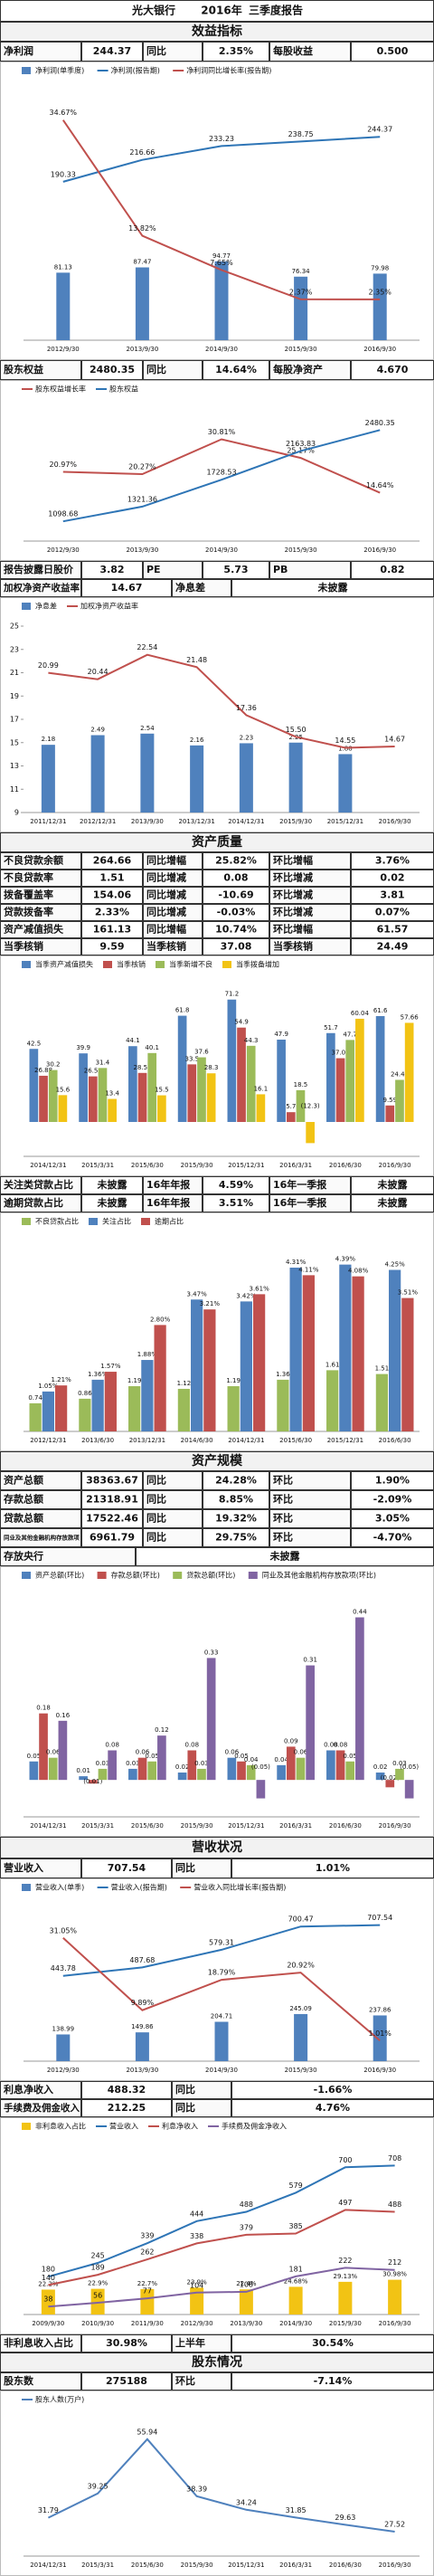 The height and width of the screenshot is (2576, 434). Describe the element at coordinates (44, 1708) in the screenshot. I see `data-label: 0.18` at that location.